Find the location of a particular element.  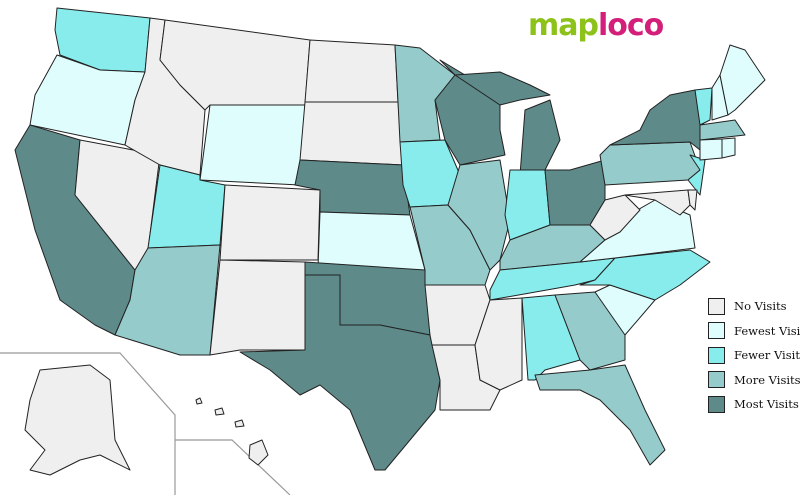

state-shape-mn is located at coordinates (425, 93).